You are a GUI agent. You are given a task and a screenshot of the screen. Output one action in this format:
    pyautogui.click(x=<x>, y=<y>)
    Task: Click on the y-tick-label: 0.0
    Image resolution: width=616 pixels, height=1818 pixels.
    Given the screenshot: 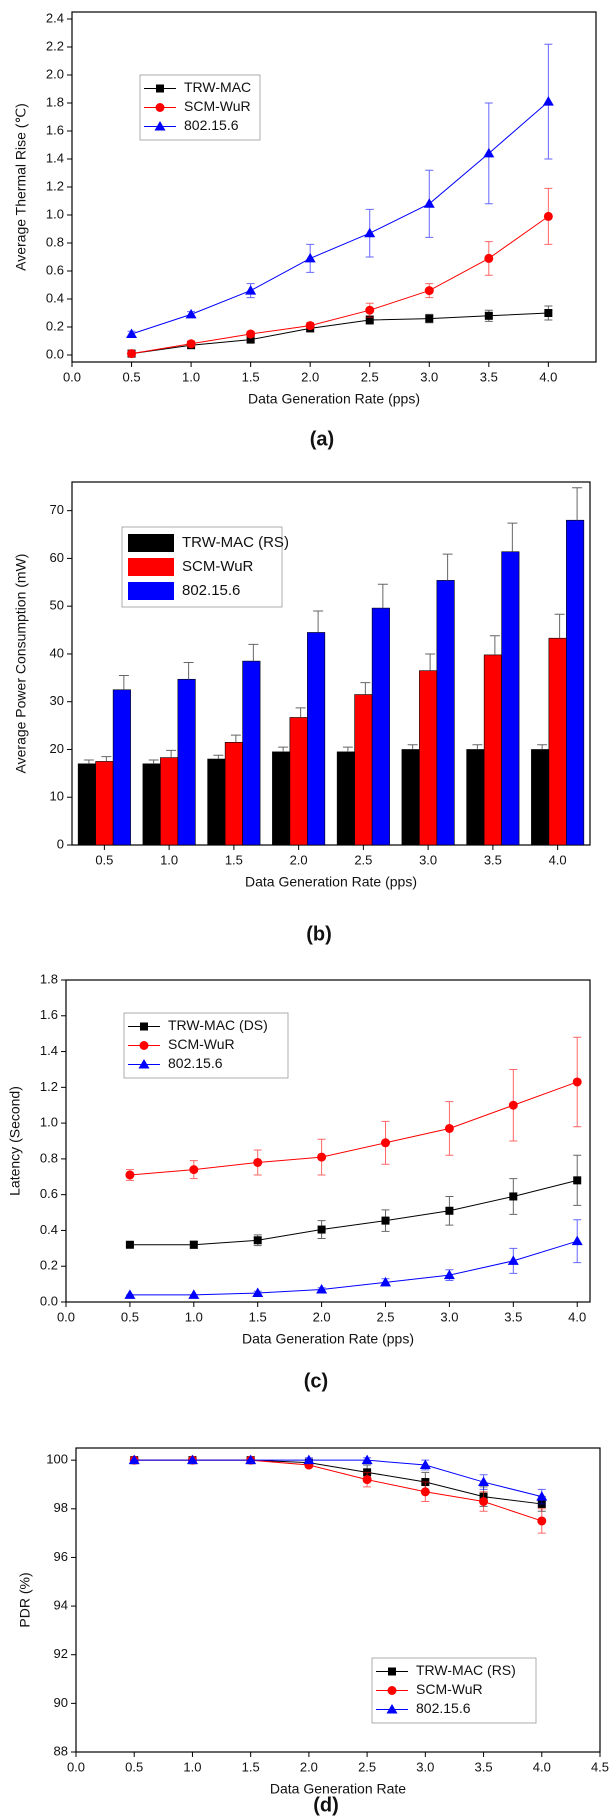 What is the action you would take?
    pyautogui.click(x=49, y=1300)
    